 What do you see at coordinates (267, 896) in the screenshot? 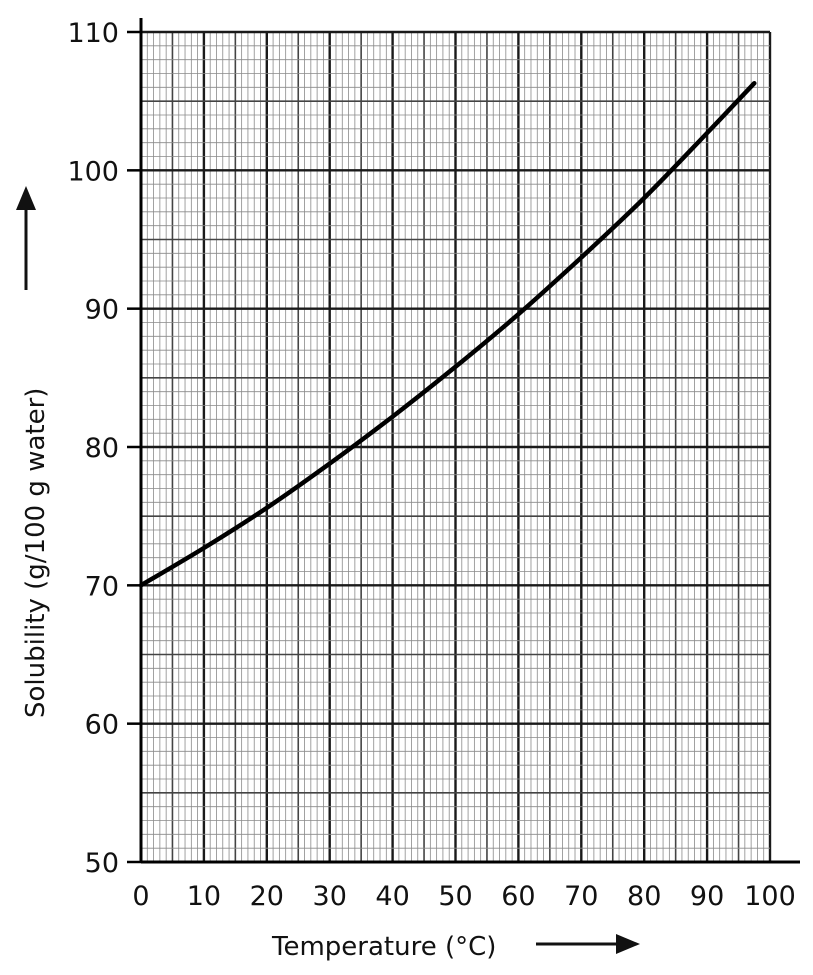
I see `x-tick-label: 20` at bounding box center [267, 896].